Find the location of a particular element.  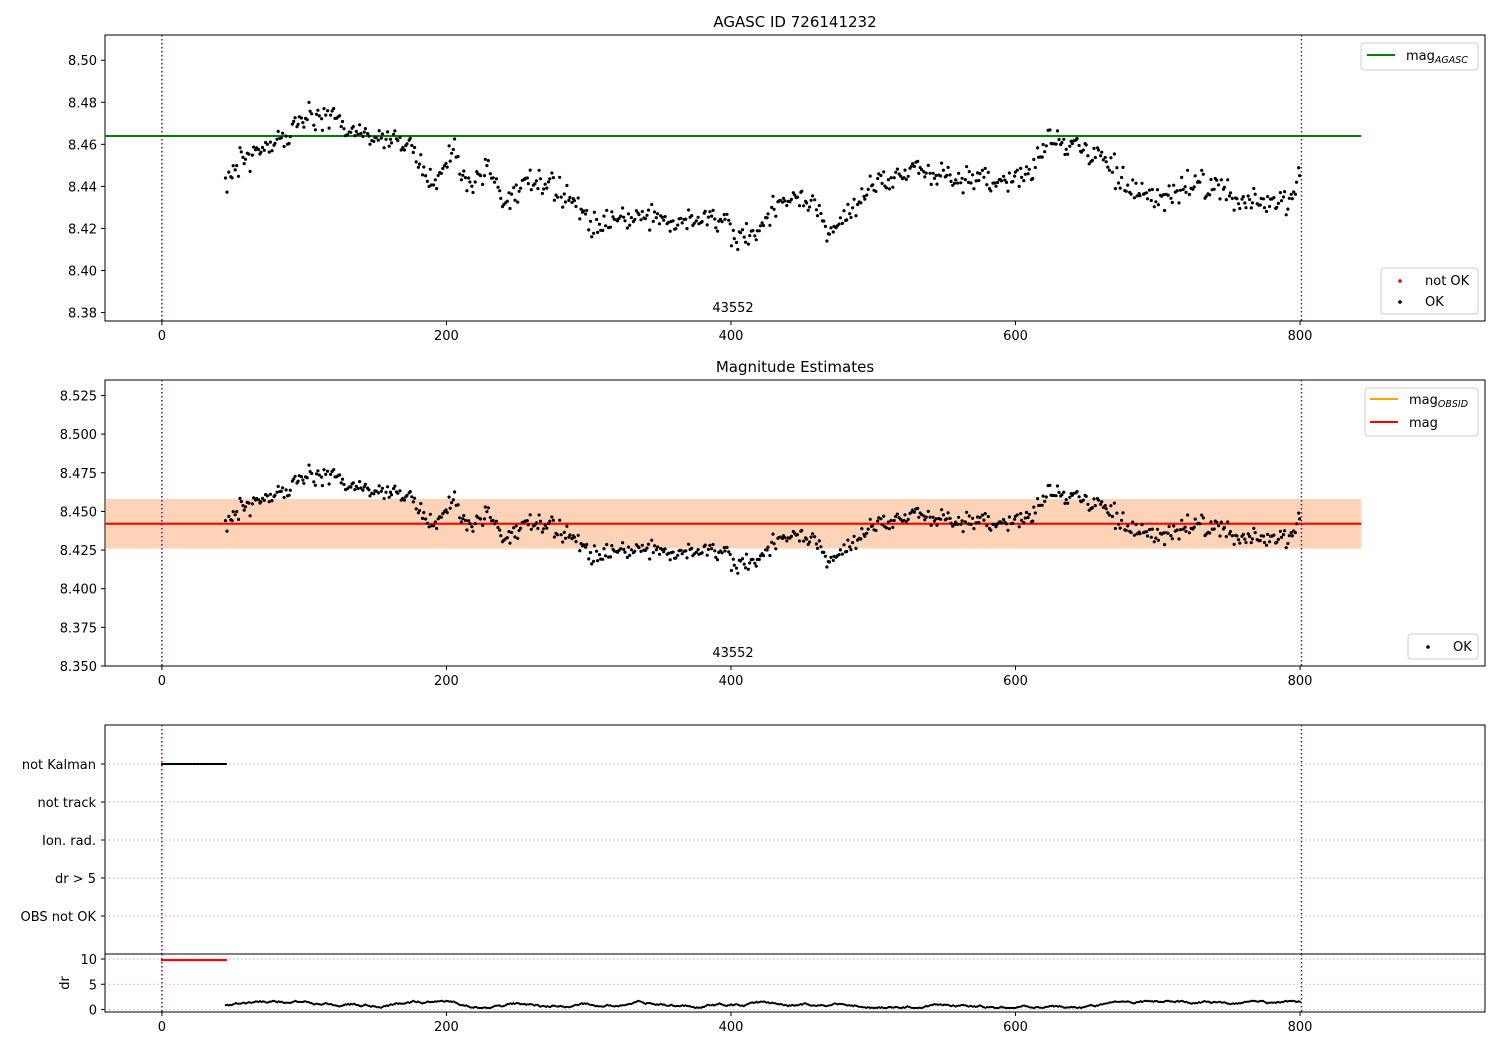

legend-not-ok-label: not OK is located at coordinates (1447, 281).